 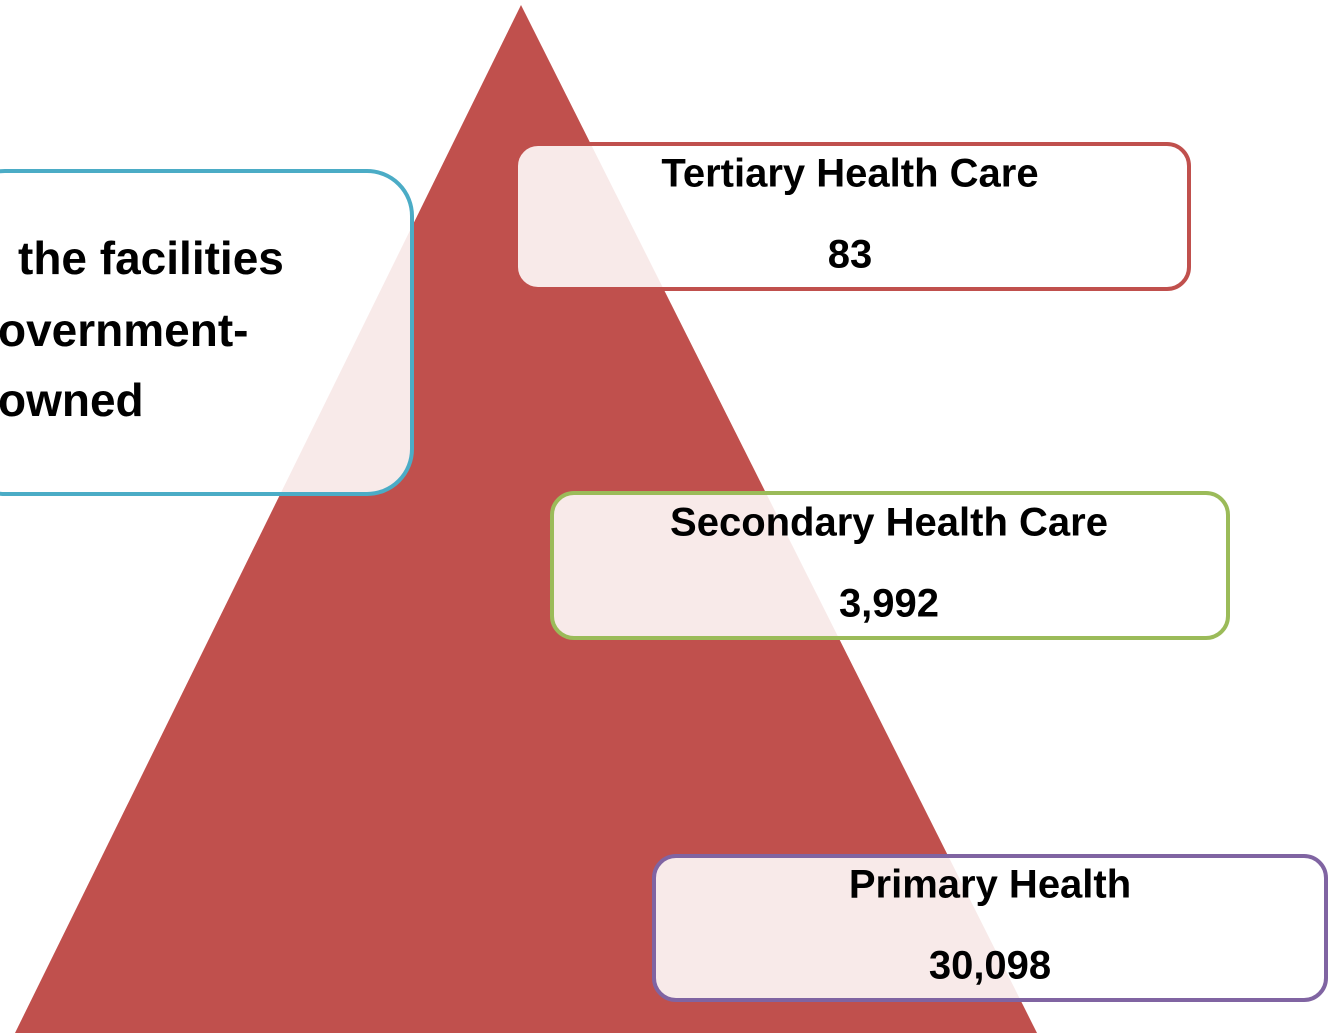 I want to click on level-value: 30,098, so click(x=990, y=966).